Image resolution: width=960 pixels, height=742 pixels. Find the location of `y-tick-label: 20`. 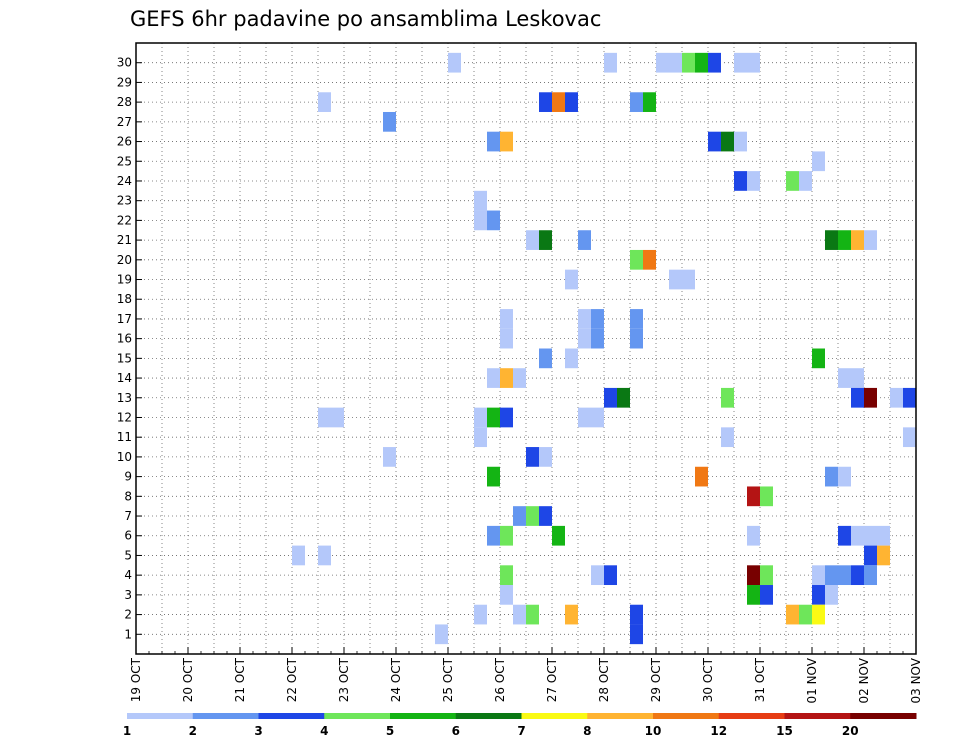

y-tick-label: 20 is located at coordinates (124, 260).